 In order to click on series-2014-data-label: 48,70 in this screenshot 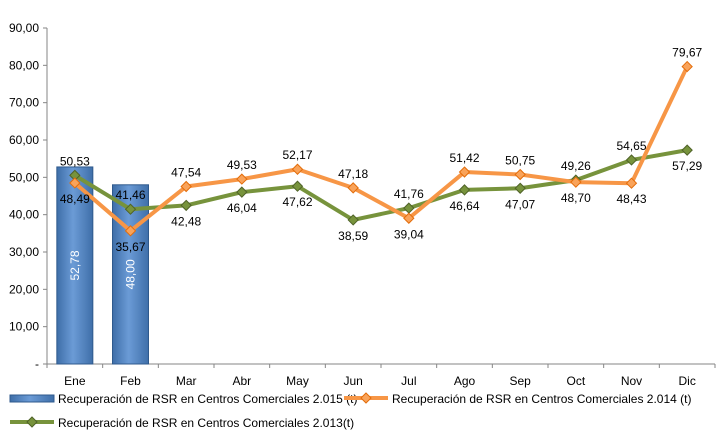, I will do `click(576, 198)`.